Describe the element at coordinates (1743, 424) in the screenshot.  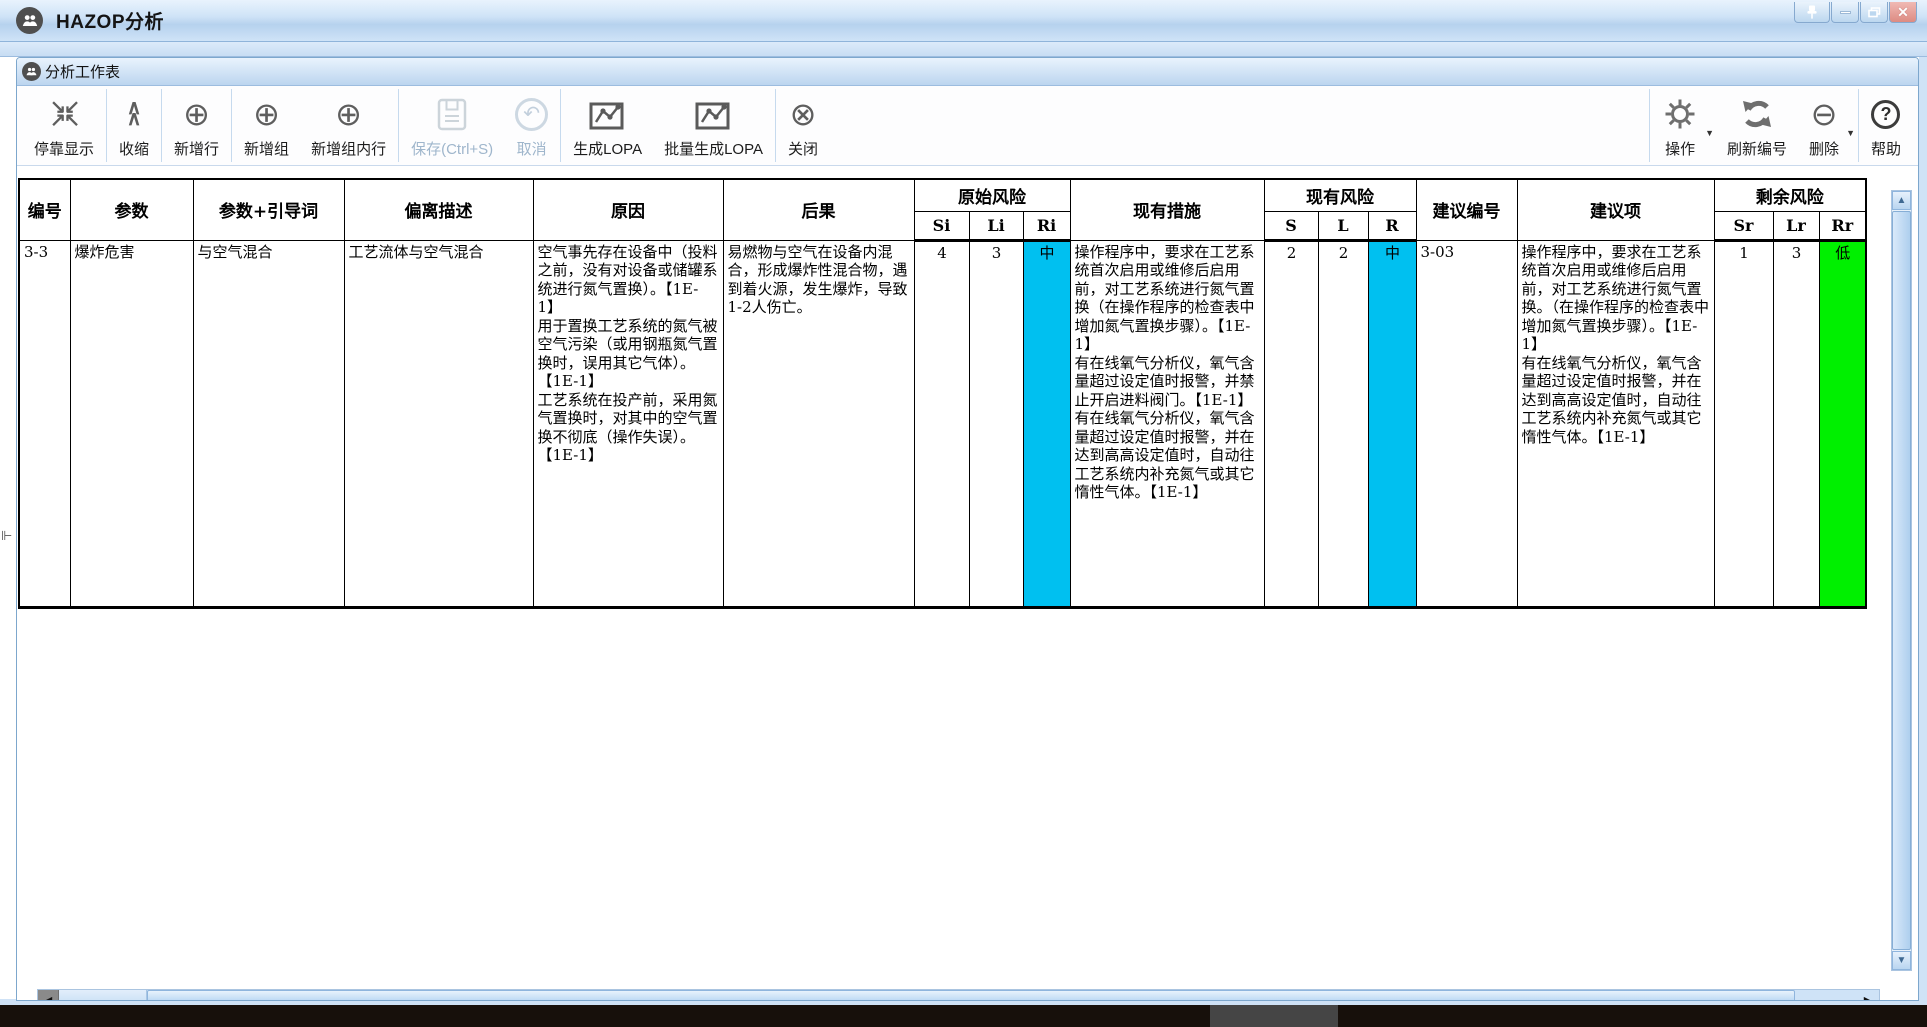
I see `cell-sr: 1` at that location.